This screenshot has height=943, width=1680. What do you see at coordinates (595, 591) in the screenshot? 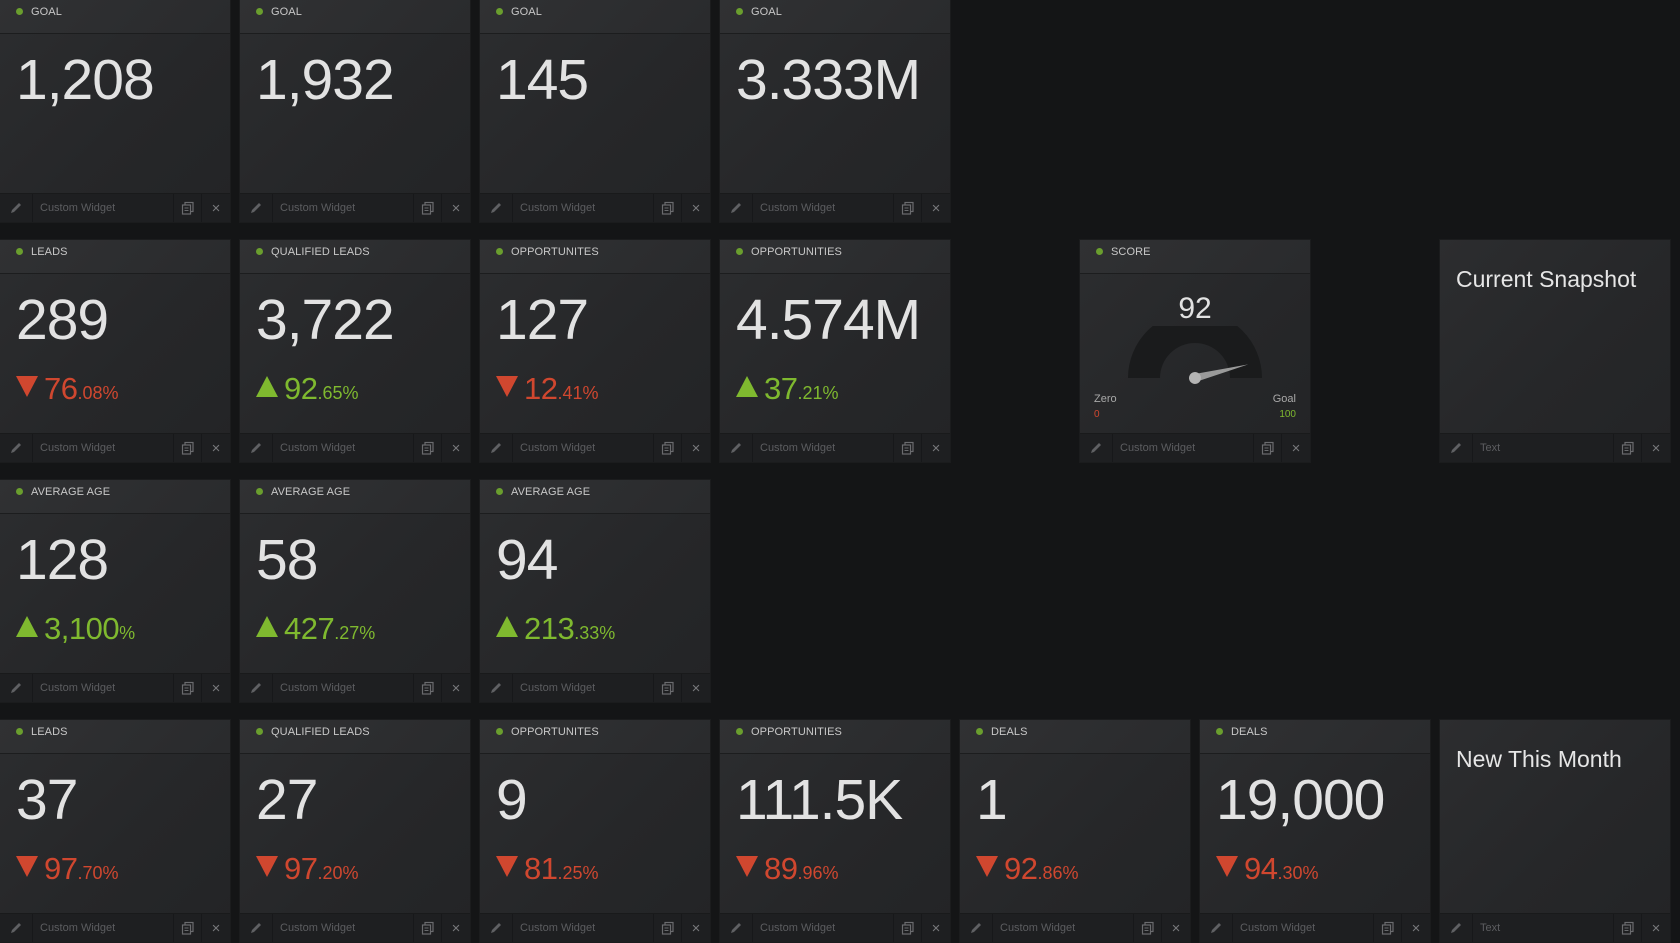
I see `widget-average-age: AVERAGE AGE 94 213.33% Custom Widget ×` at bounding box center [595, 591].